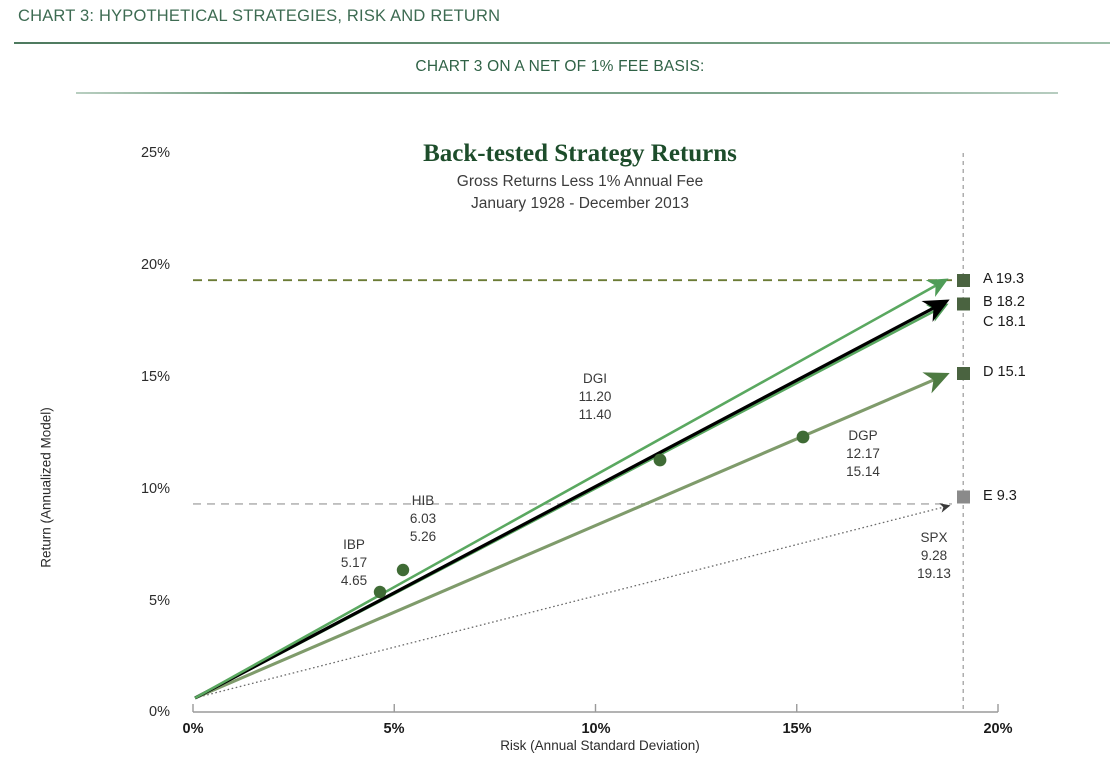 Image resolution: width=1120 pixels, height=774 pixels. Describe the element at coordinates (159, 712) in the screenshot. I see `ytick-0: 0%` at that location.